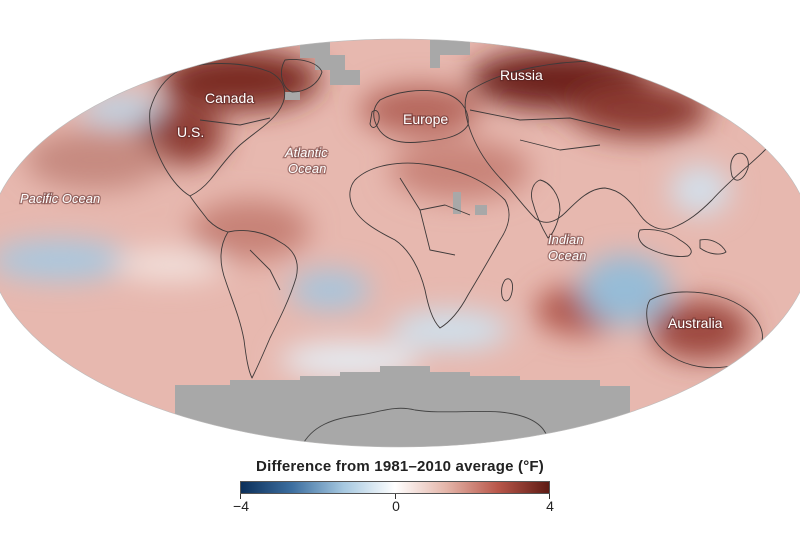 The height and width of the screenshot is (533, 800). Describe the element at coordinates (60, 198) in the screenshot. I see `label-pacific-ocean: Pacific Ocean` at that location.